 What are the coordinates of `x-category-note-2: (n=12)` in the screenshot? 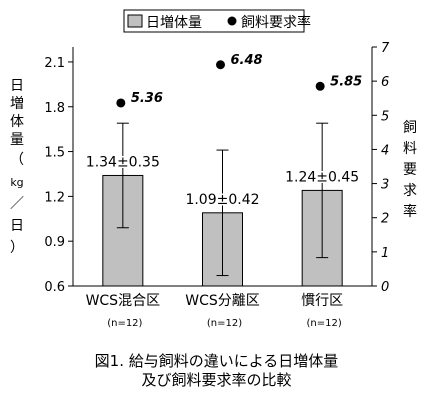 It's located at (324, 323).